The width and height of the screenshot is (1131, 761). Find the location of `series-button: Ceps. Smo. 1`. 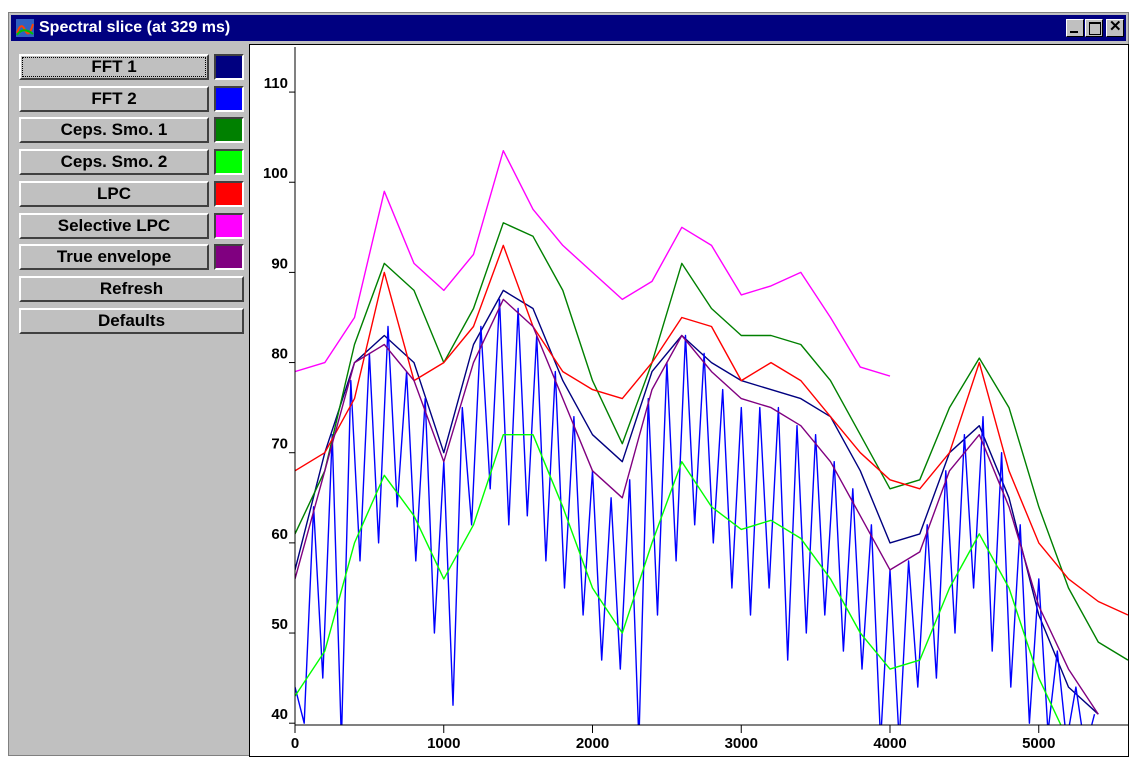

series-button: Ceps. Smo. 1 is located at coordinates (114, 130).